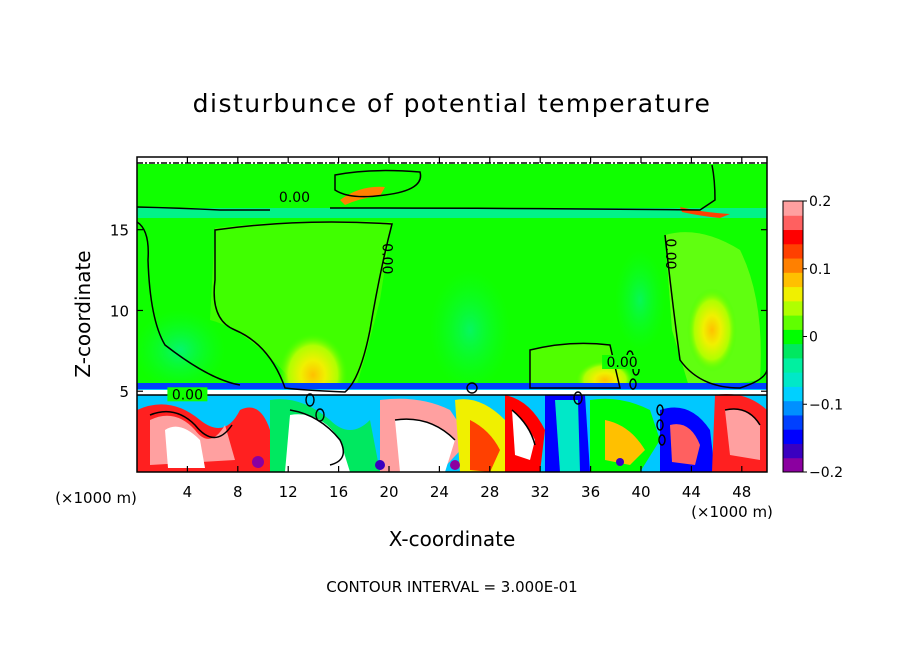 This screenshot has height=654, width=904. Describe the element at coordinates (452, 103) in the screenshot. I see `chart-title: disturbunce of potential temperature` at that location.